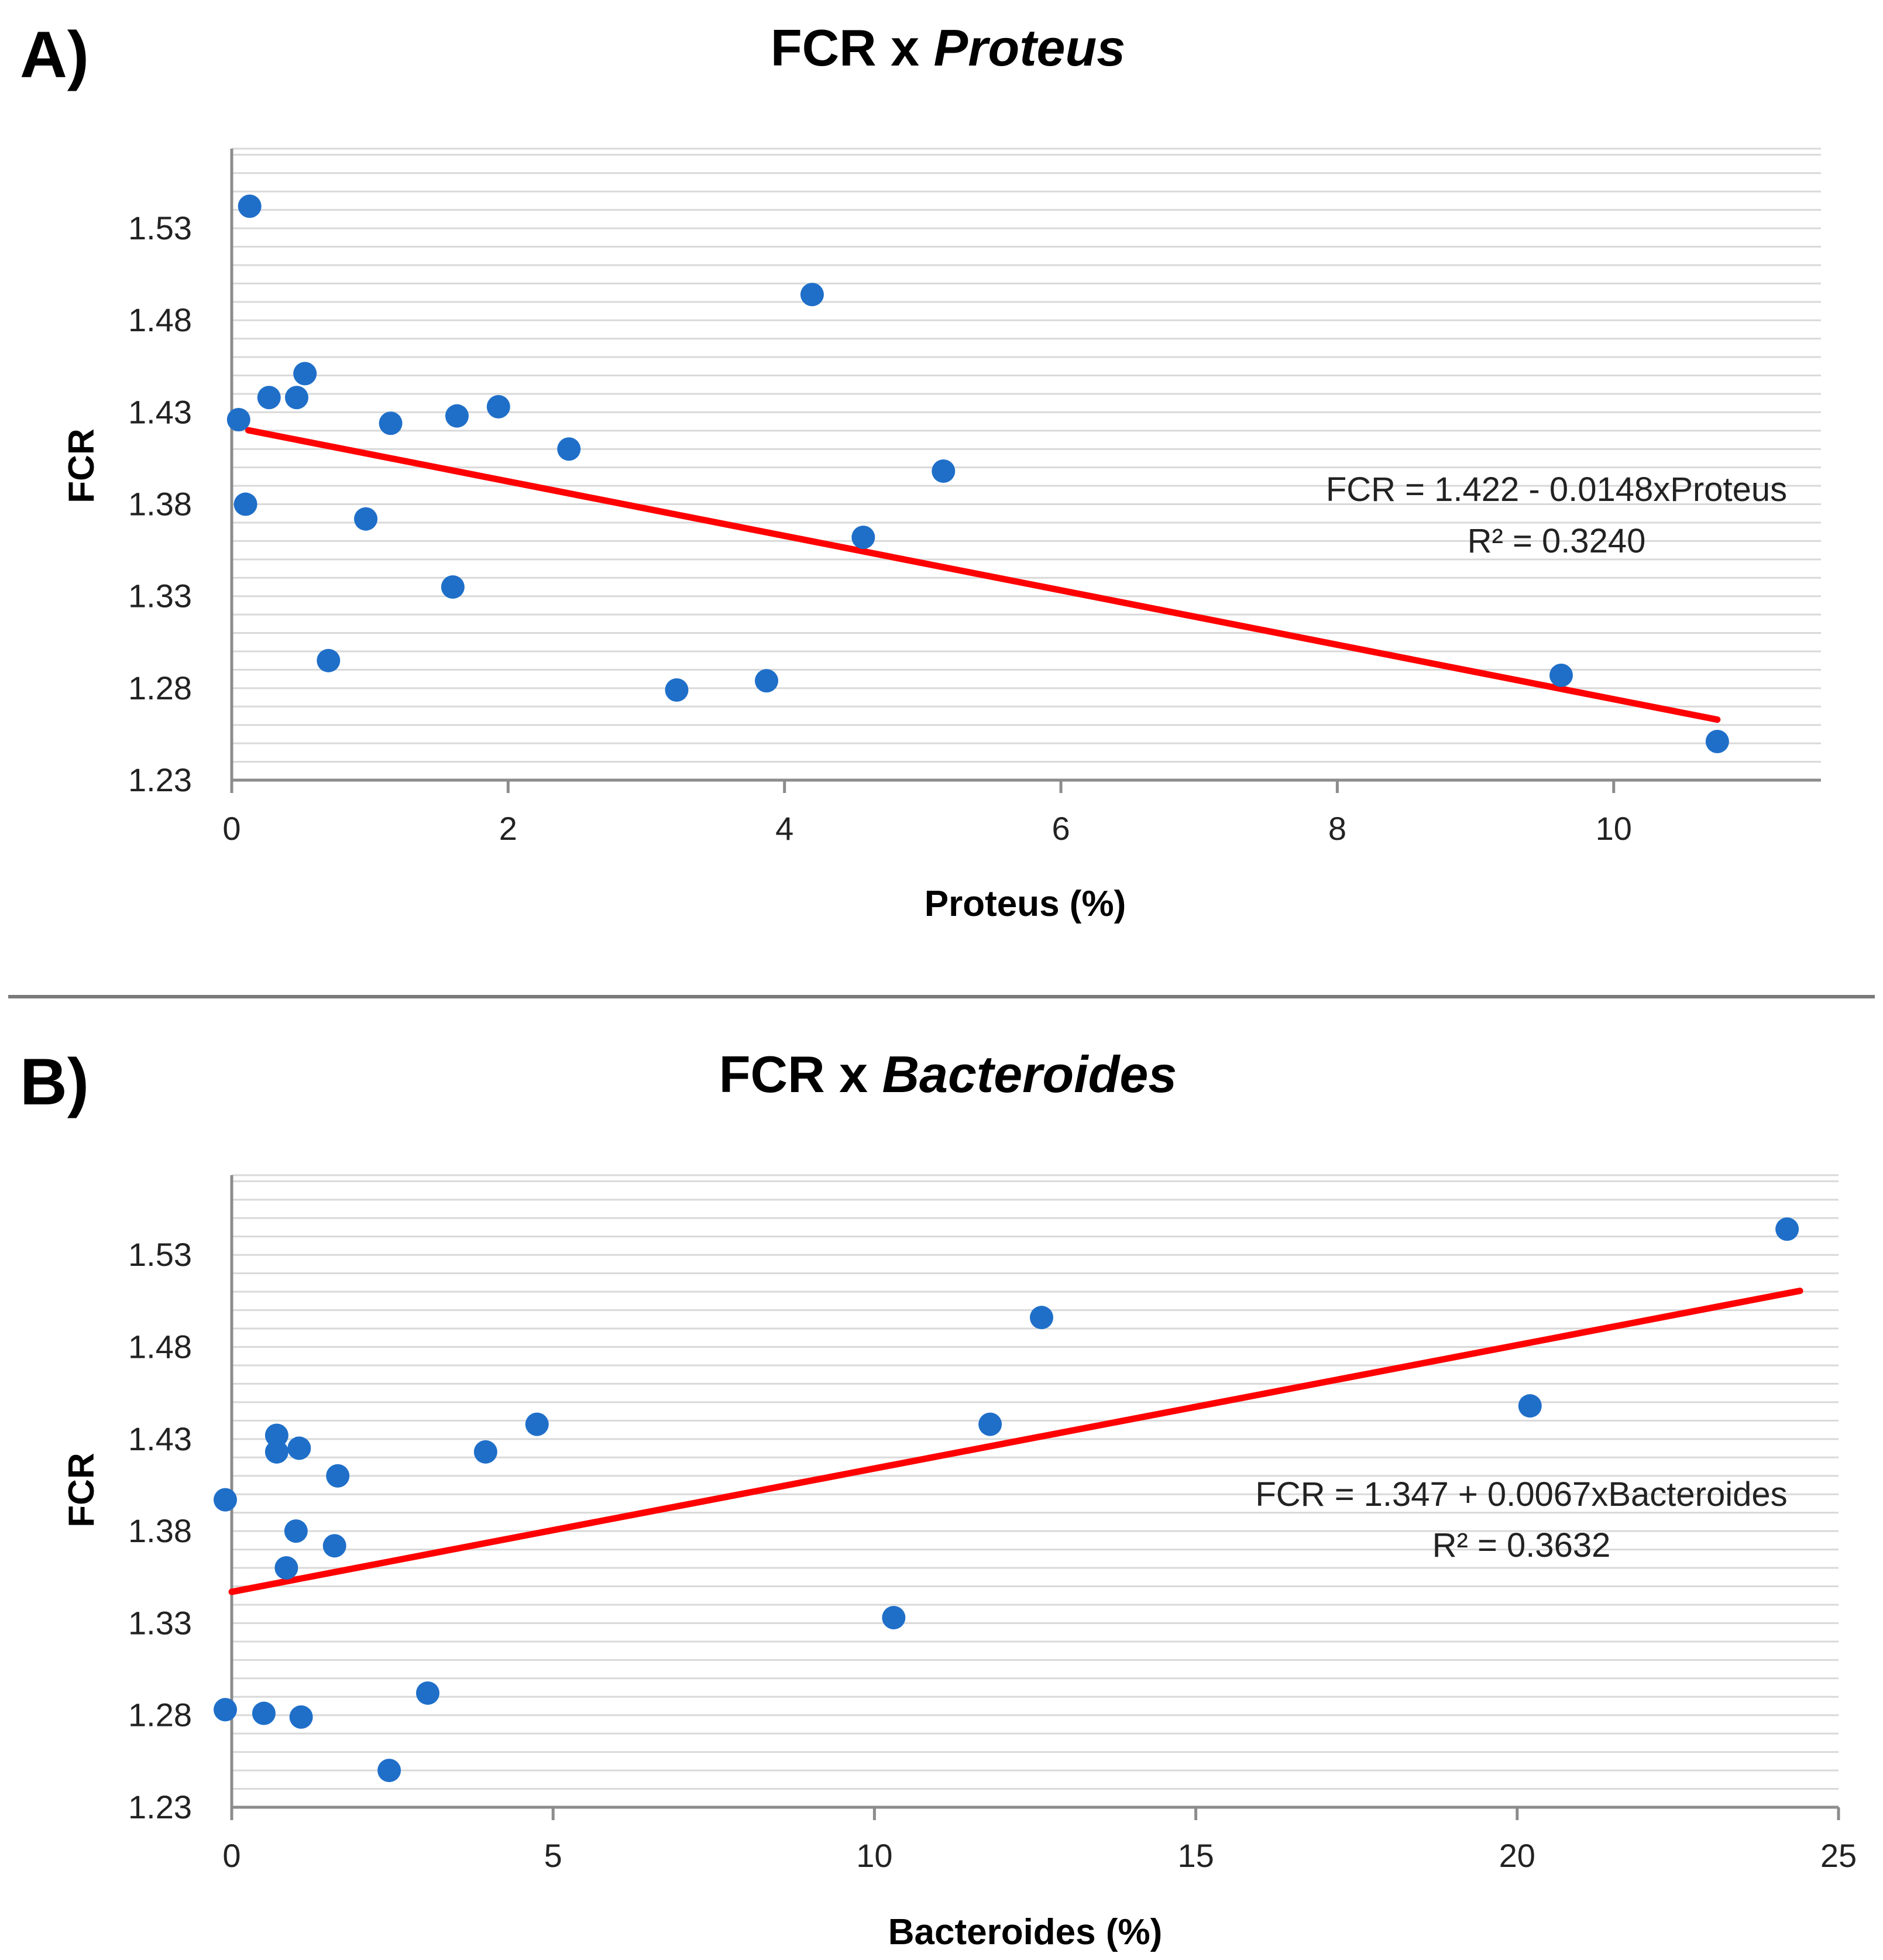 The height and width of the screenshot is (1960, 1883). I want to click on panel-b-trendline, so click(1016, 1441).